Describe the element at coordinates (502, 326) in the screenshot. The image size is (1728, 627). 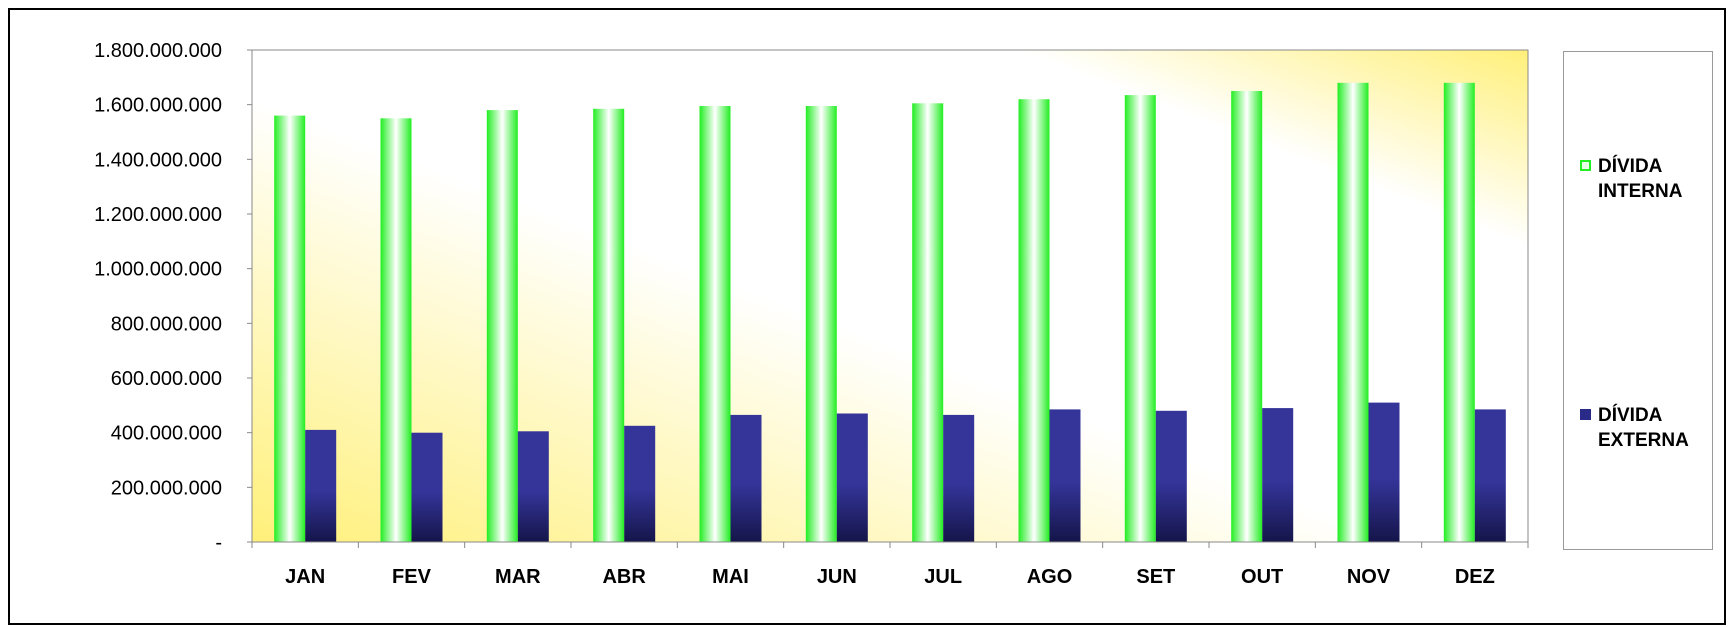
I see `bar-interna-mar` at that location.